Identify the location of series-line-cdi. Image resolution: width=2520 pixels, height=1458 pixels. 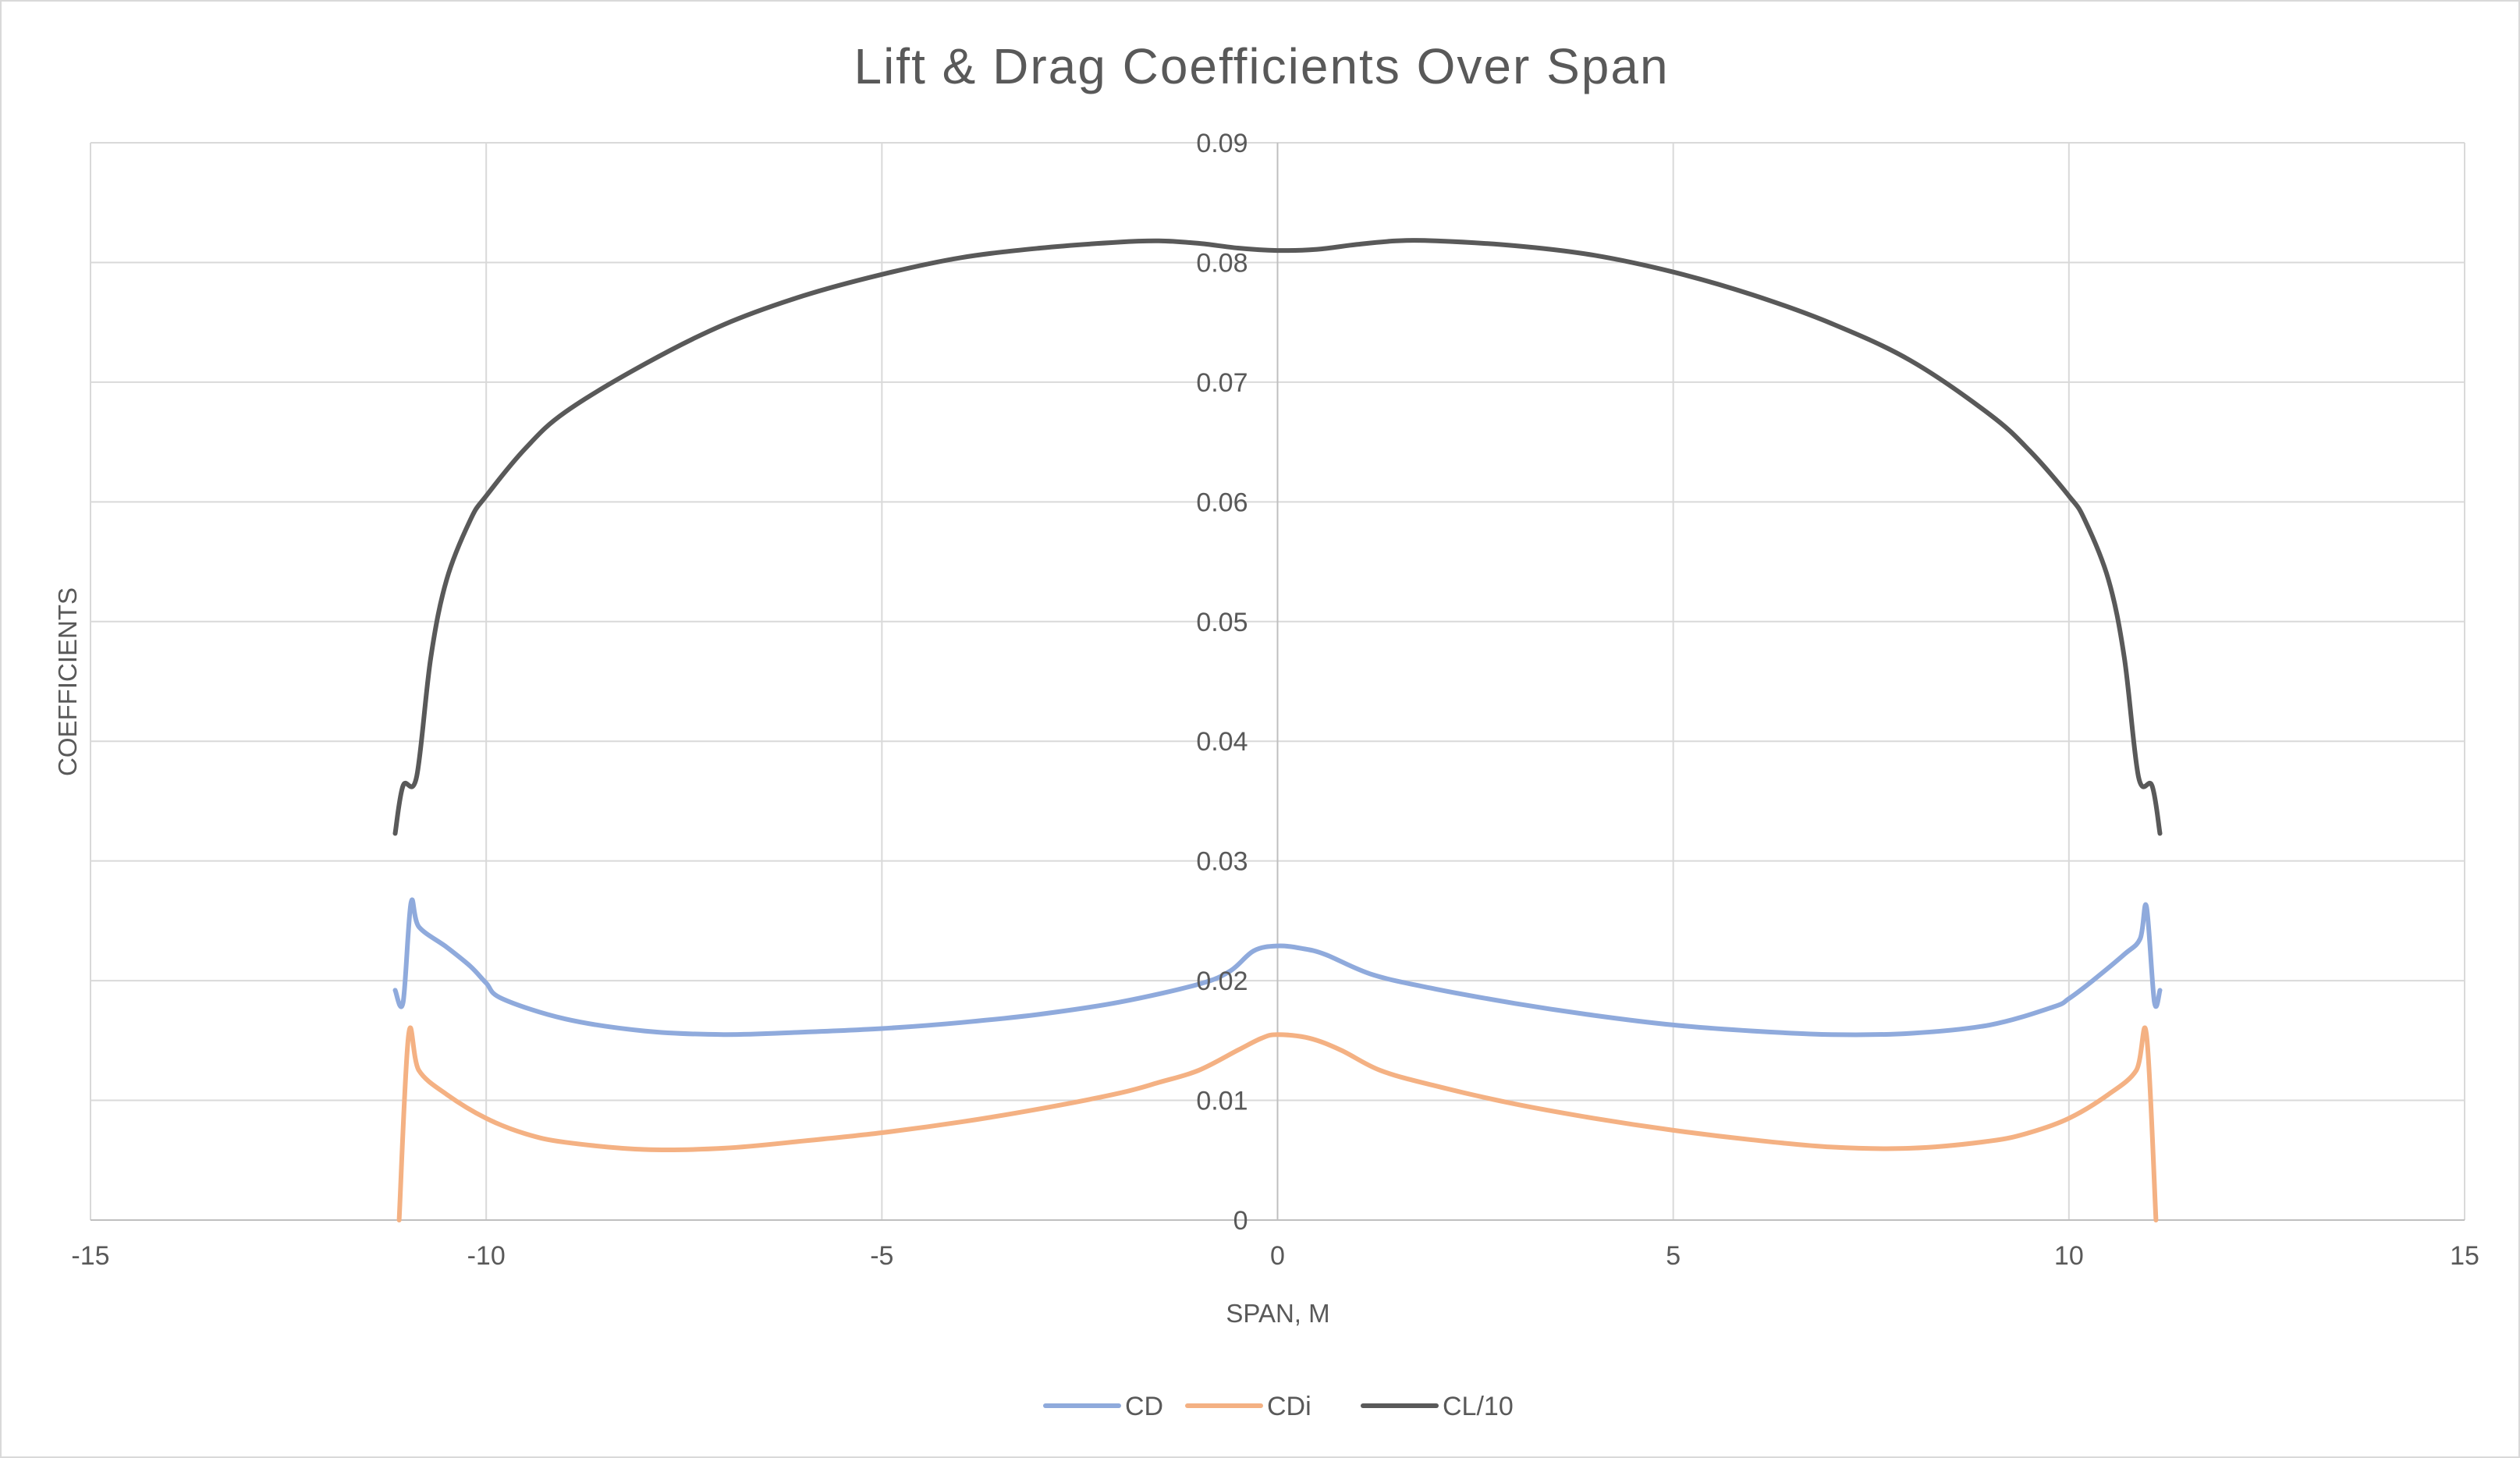
(1277, 1123).